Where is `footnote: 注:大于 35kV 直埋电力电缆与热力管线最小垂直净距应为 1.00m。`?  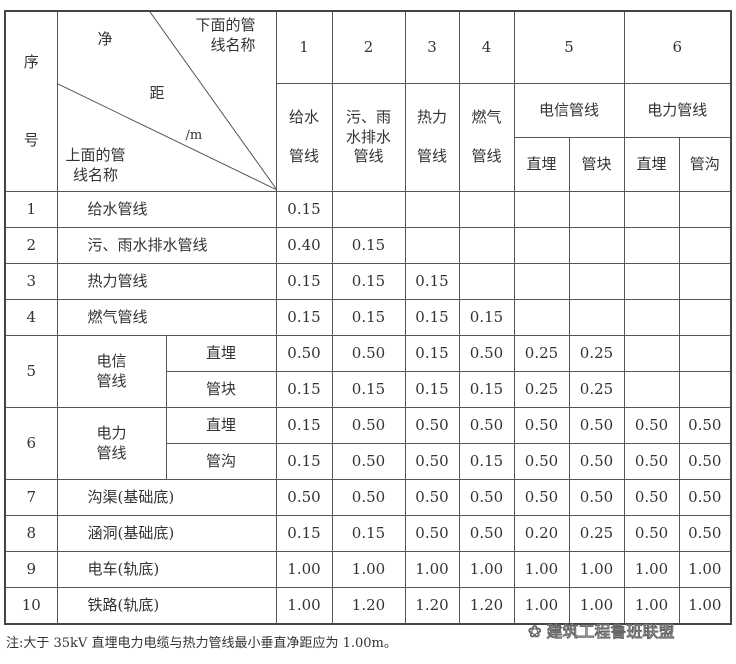
footnote: 注:大于 35kV 直埋电力电缆与热力管线最小垂直净距应为 1.00m。 is located at coordinates (201, 643).